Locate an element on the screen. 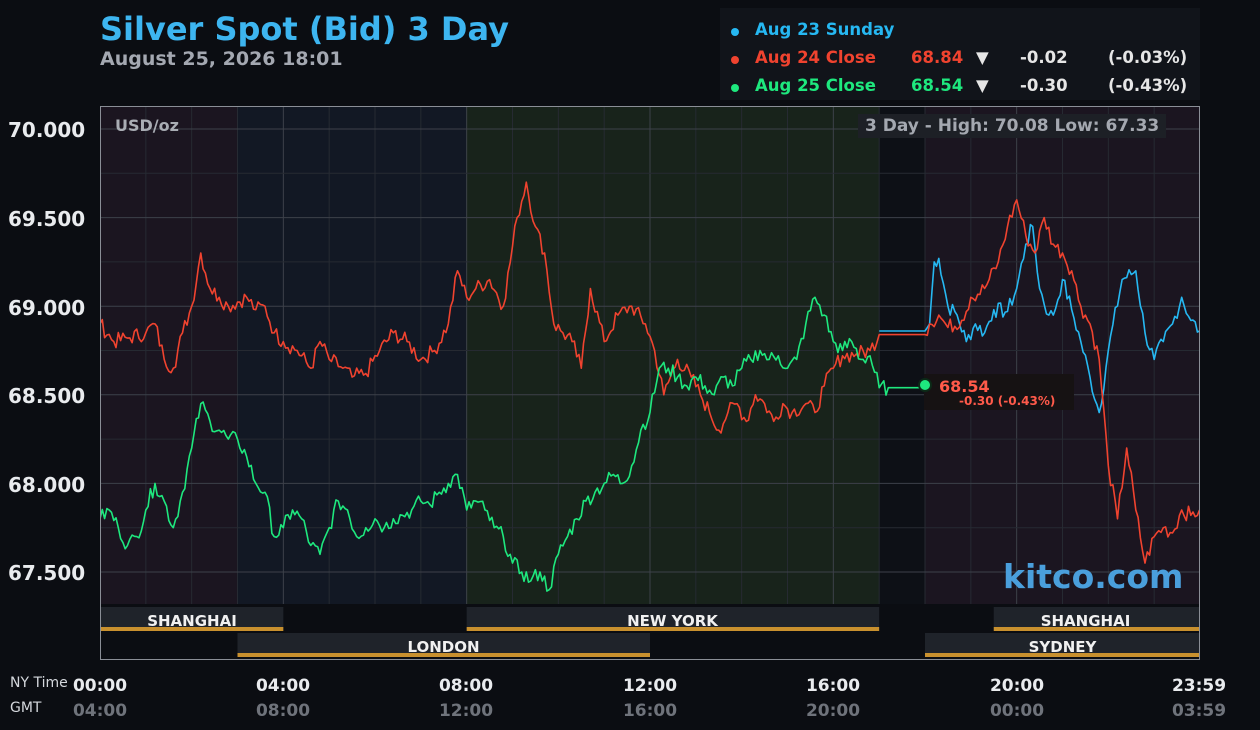  x-tick-ny: 12:00 is located at coordinates (650, 686).